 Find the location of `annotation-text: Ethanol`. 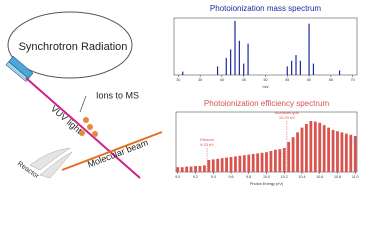

annotation-text: Ethanol is located at coordinates (207, 139).